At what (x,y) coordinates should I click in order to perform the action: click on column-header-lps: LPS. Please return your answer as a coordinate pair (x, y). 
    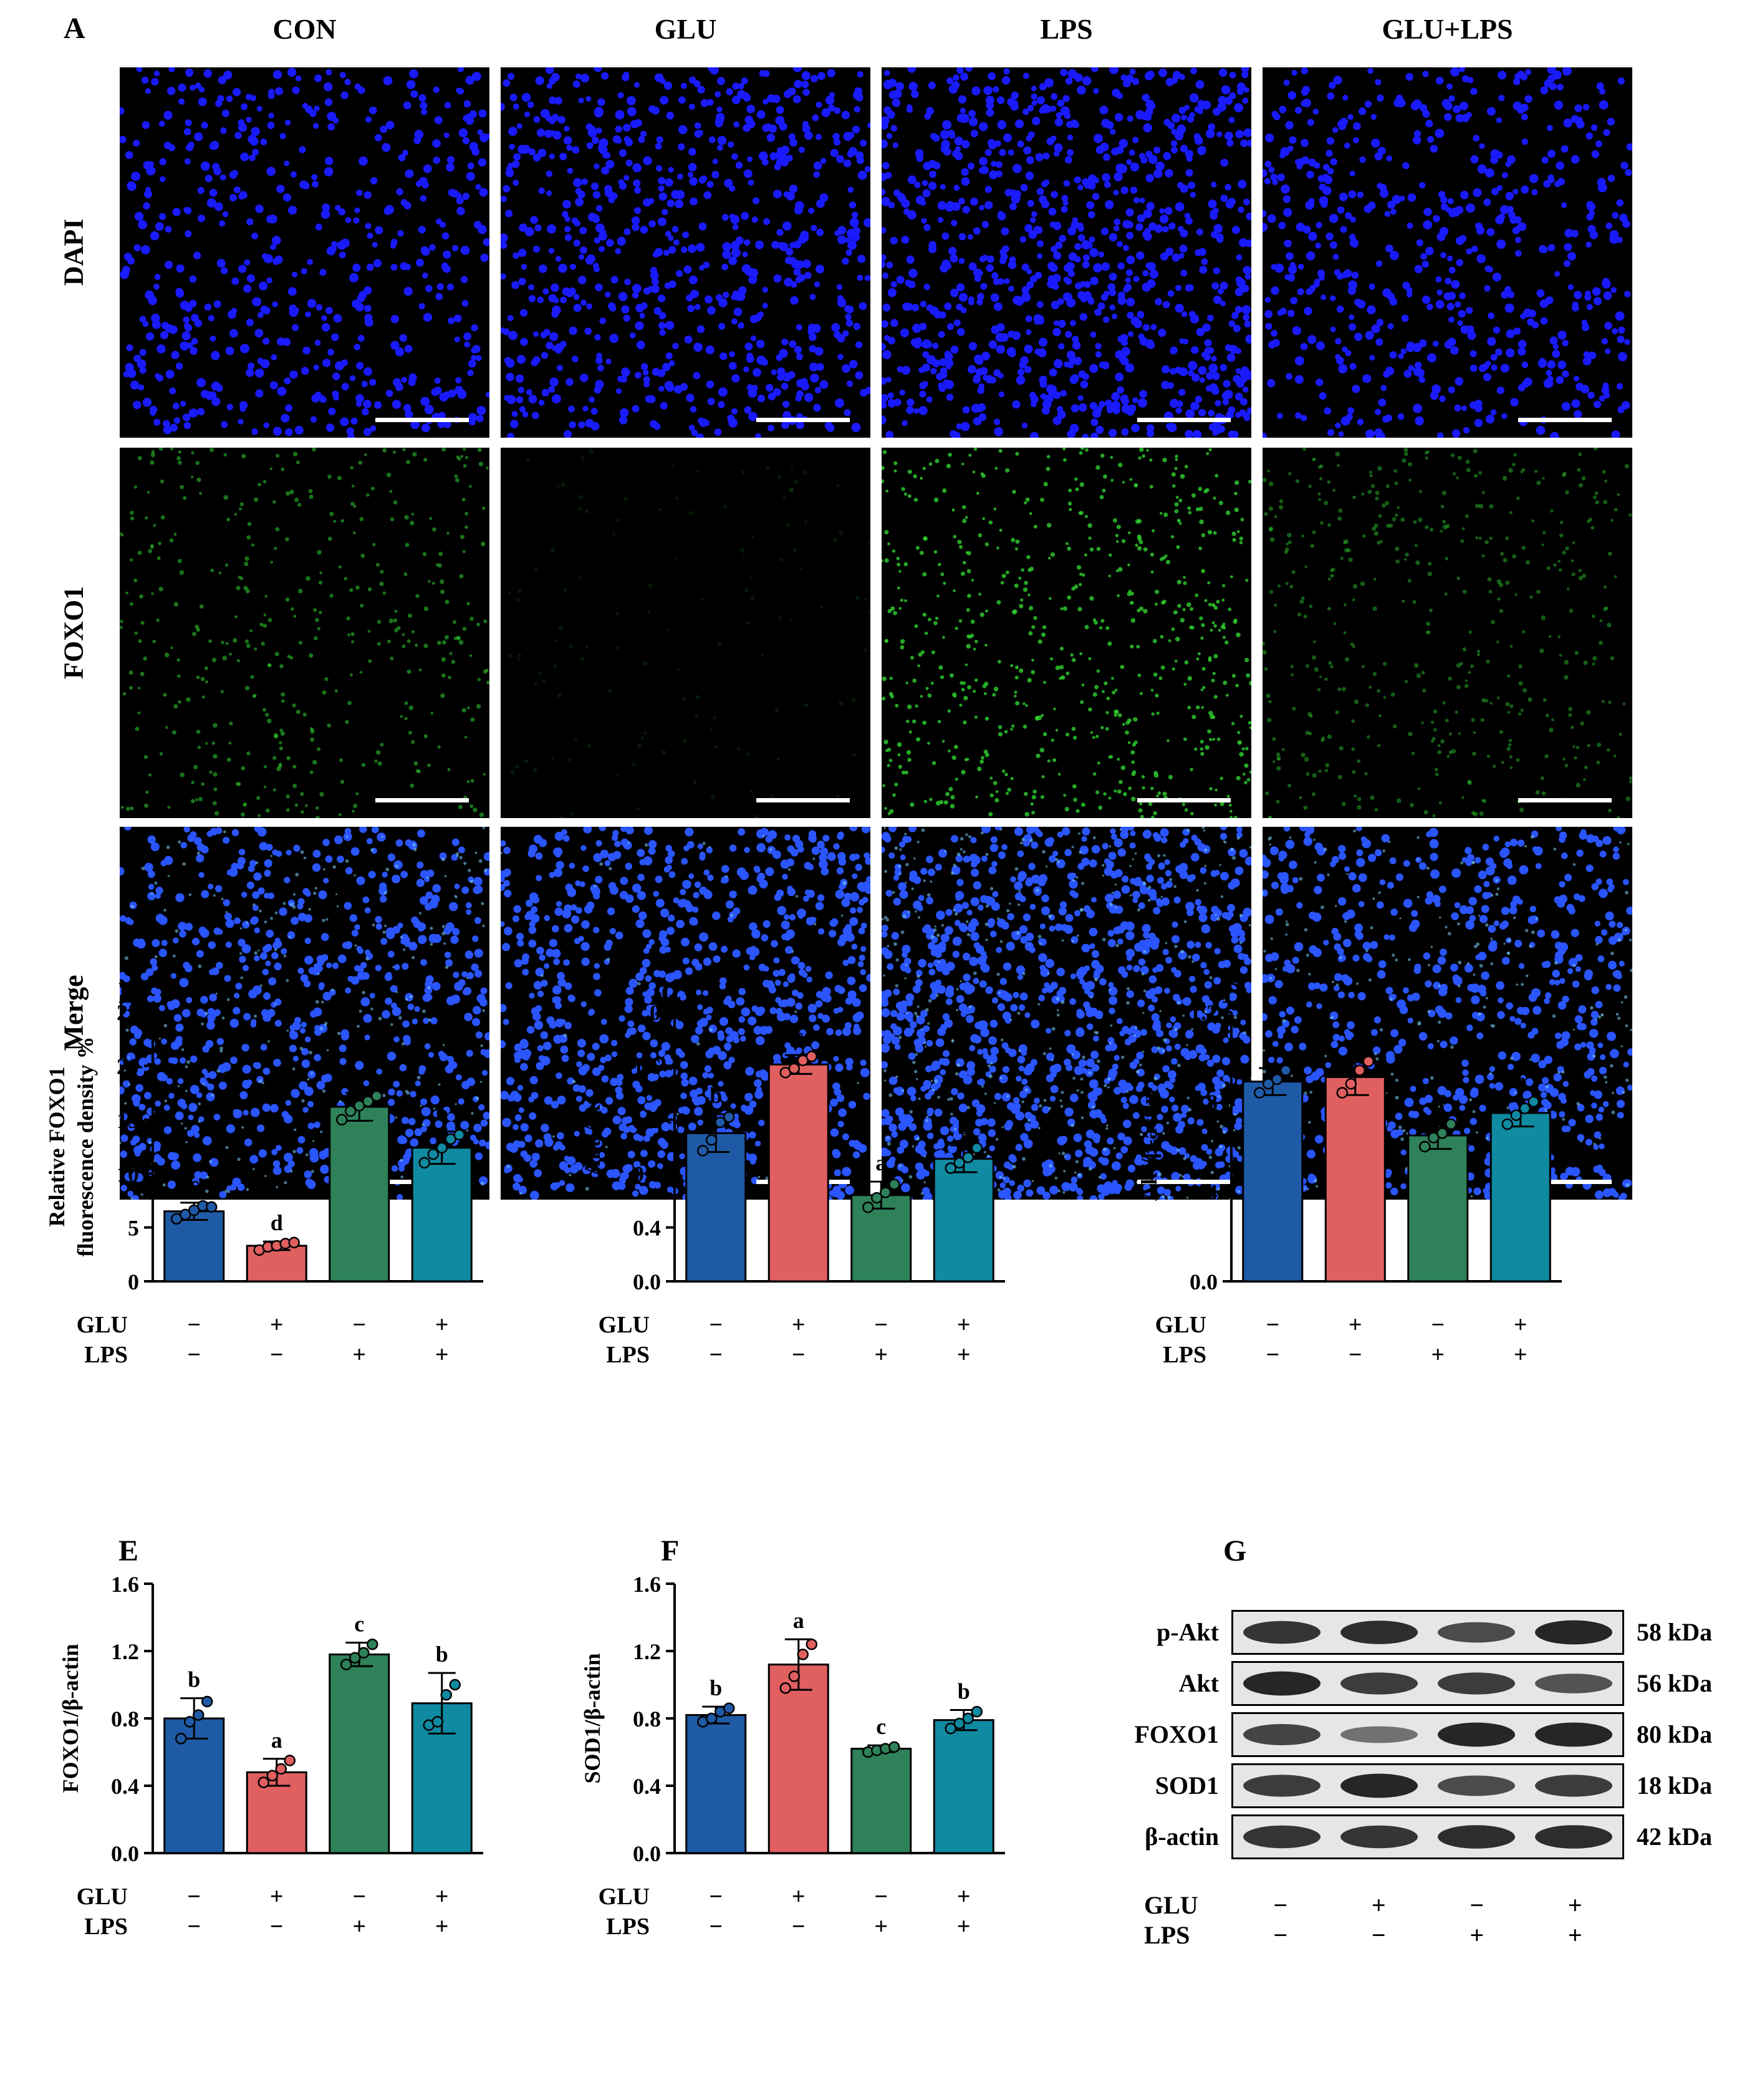
    Looking at the image, I should click on (1066, 29).